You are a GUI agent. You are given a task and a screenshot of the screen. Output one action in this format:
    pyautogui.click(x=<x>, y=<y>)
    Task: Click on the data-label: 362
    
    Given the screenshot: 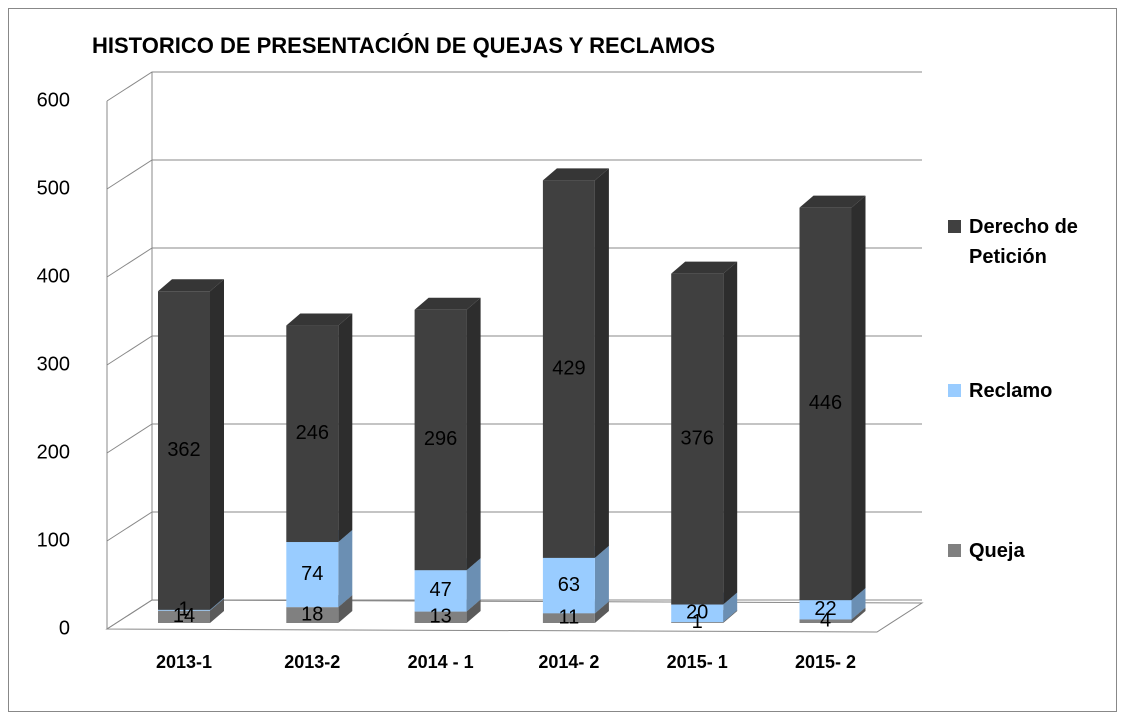 What is the action you would take?
    pyautogui.click(x=183, y=450)
    